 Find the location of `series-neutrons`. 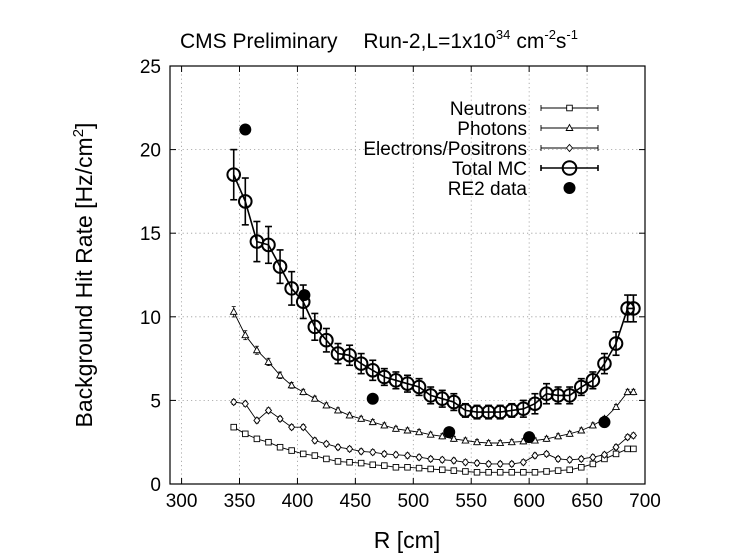

series-neutrons is located at coordinates (433, 449).